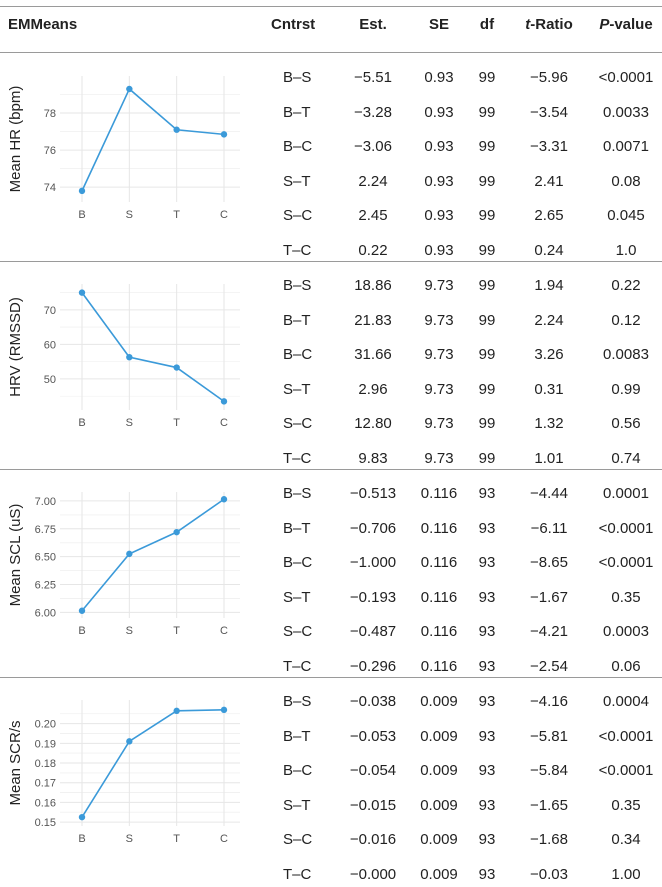  What do you see at coordinates (373, 285) in the screenshot?
I see `estimate-cell: 18.86` at bounding box center [373, 285].